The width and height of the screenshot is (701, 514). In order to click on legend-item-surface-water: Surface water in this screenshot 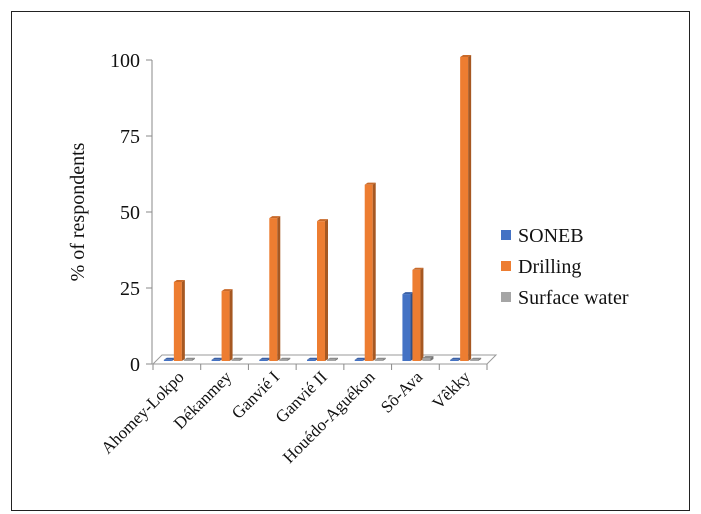, I will do `click(565, 298)`.